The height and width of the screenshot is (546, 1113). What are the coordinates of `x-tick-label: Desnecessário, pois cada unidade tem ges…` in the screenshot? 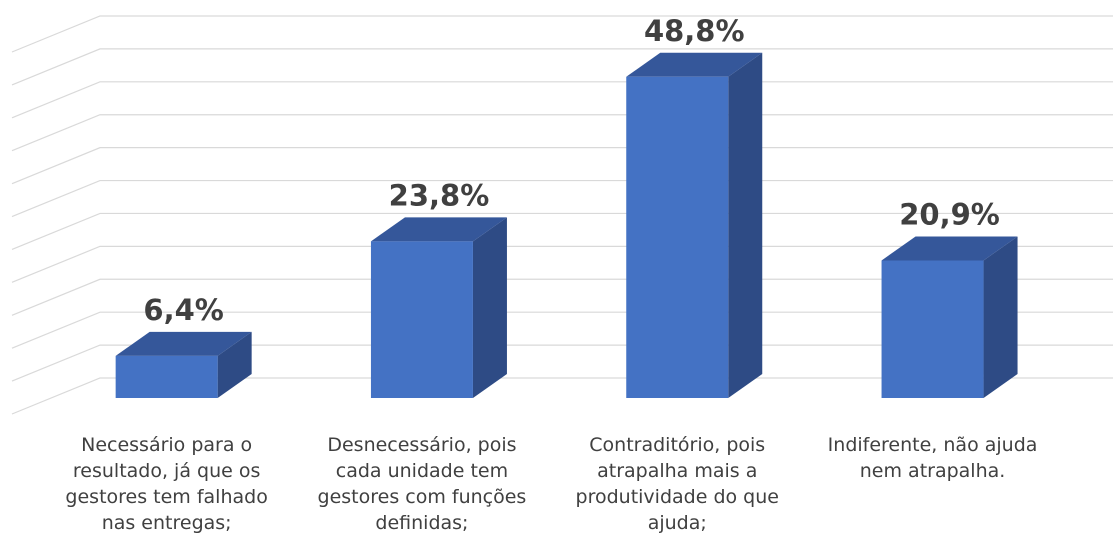 It's located at (422, 484).